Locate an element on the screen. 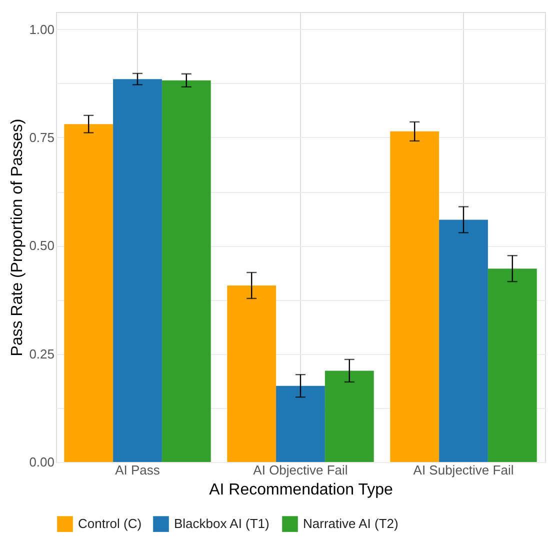  legend-label: Narrative AI (T2) is located at coordinates (350, 524).